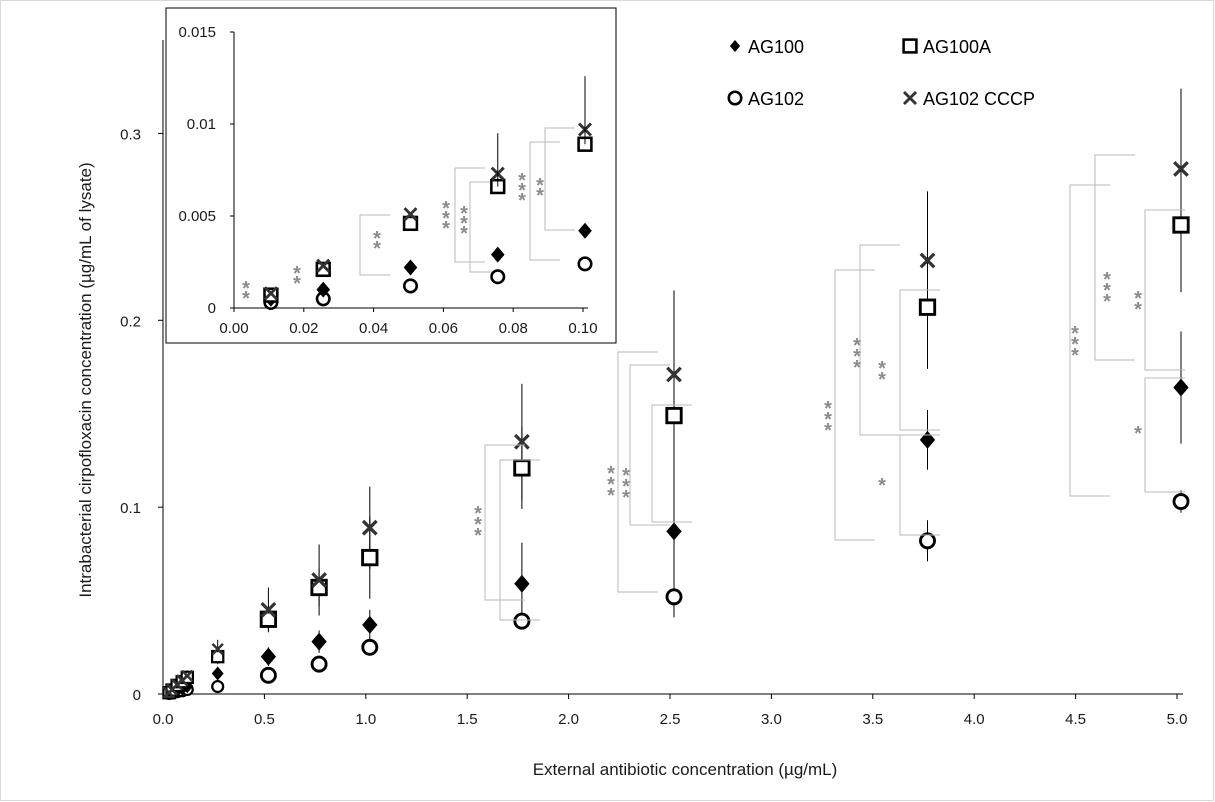 The image size is (1215, 802). Describe the element at coordinates (881, 73) in the screenshot. I see `legend: AG100 AG100A AG102 AG102 CCCP` at that location.